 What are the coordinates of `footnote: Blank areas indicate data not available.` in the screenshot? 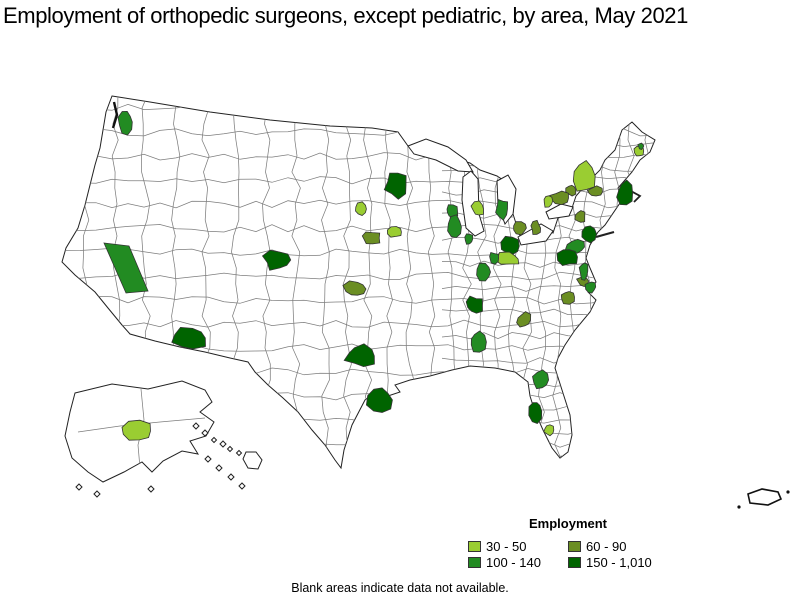 It's located at (400, 588).